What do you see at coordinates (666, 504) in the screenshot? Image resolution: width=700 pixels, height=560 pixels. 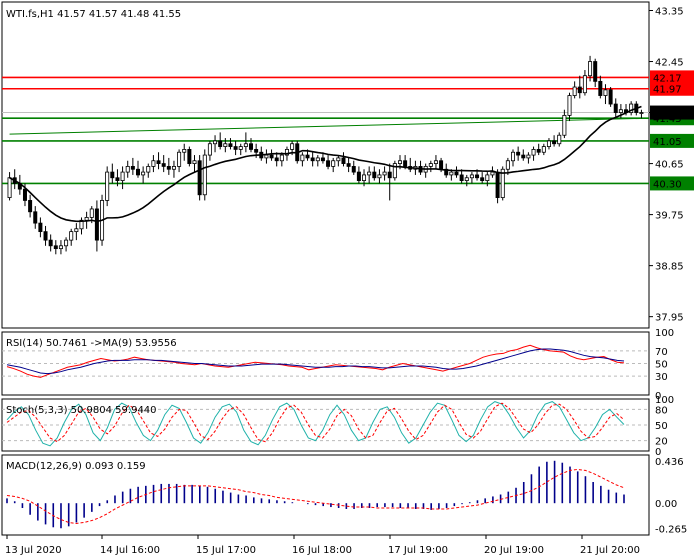 I see `macd-tick-label: 0.00` at bounding box center [666, 504].